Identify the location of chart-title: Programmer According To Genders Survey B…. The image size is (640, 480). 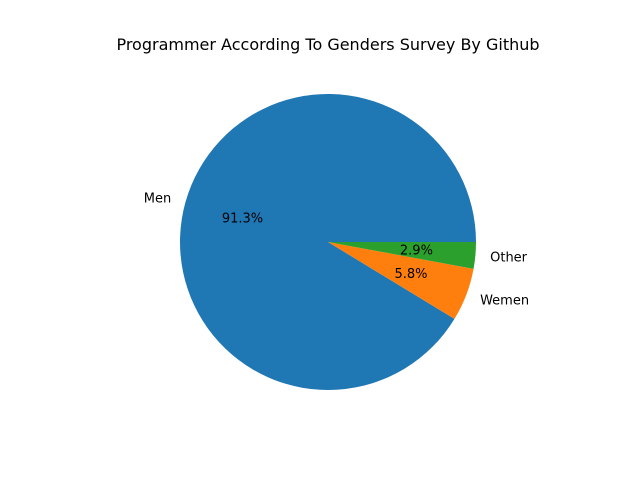
(327, 44).